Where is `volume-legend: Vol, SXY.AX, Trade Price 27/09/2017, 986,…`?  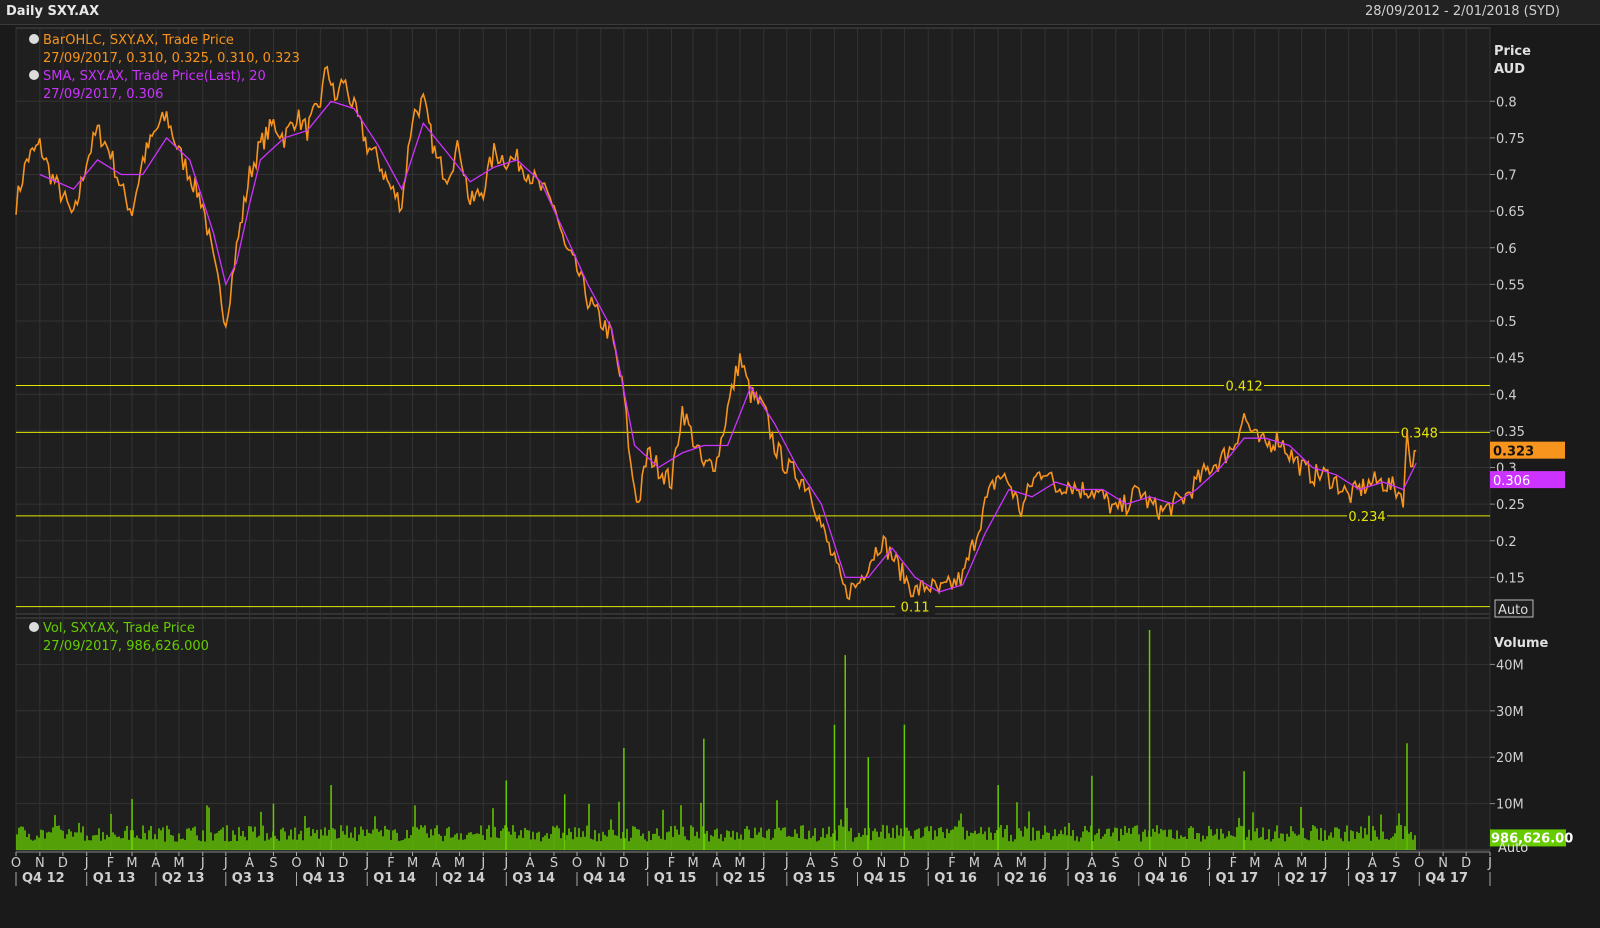 volume-legend: Vol, SXY.AX, Trade Price 27/09/2017, 986,… is located at coordinates (119, 637).